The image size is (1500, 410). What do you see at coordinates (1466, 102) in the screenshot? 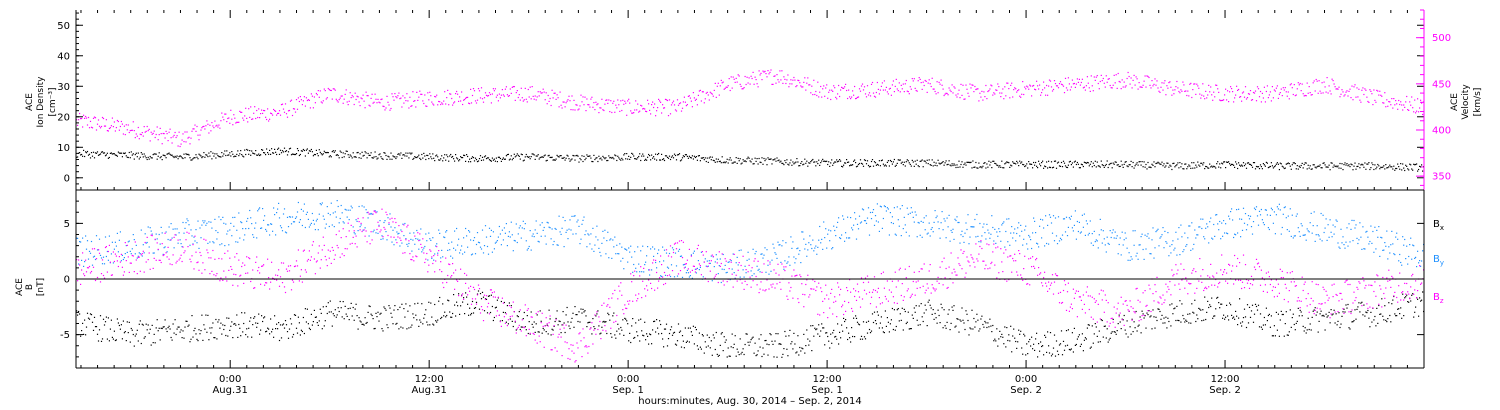
I see `velocity-right-axis-label: ACE Velocity [km/s]` at bounding box center [1466, 102].